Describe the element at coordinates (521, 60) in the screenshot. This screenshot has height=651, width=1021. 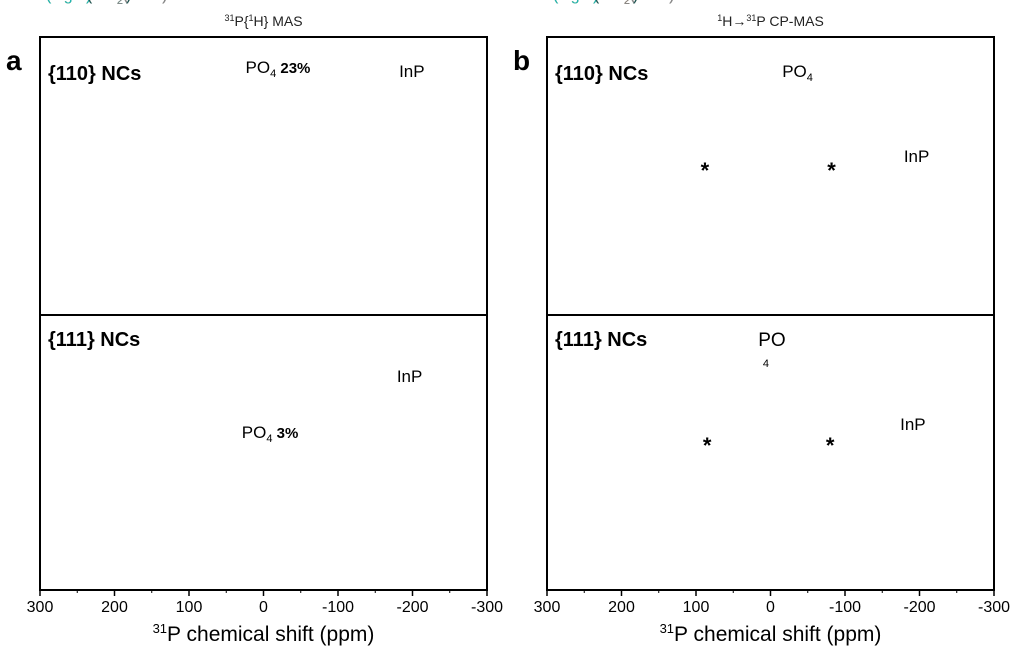
I see `panel-letter: b` at that location.